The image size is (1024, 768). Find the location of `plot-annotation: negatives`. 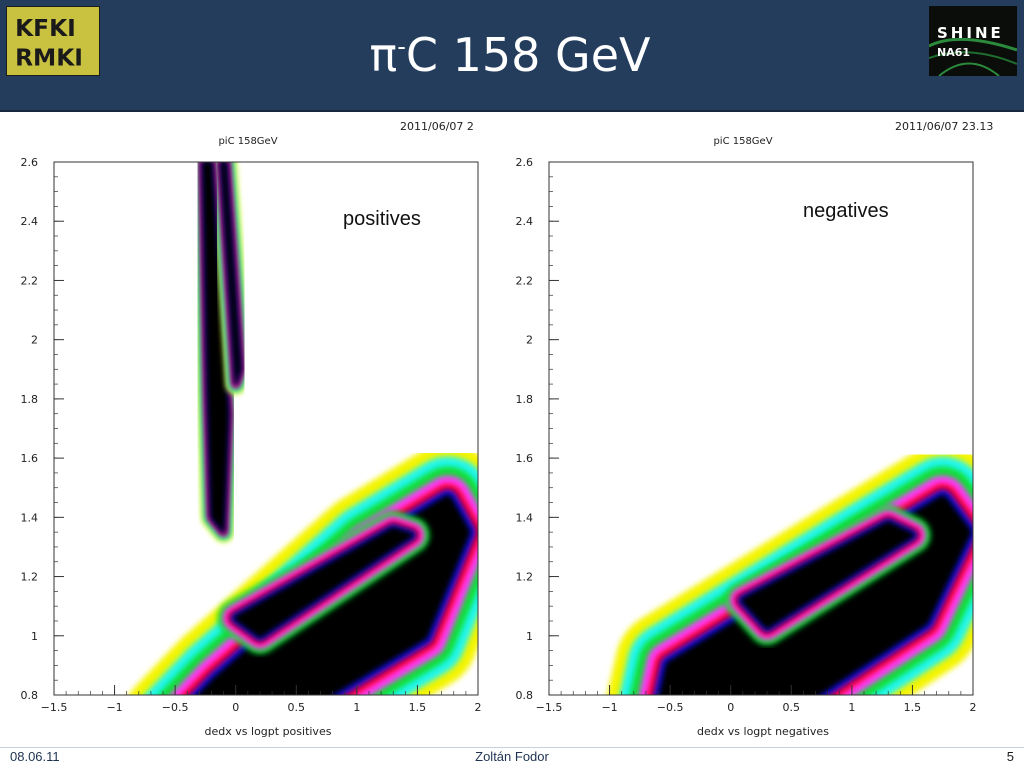

plot-annotation: negatives is located at coordinates (846, 211).